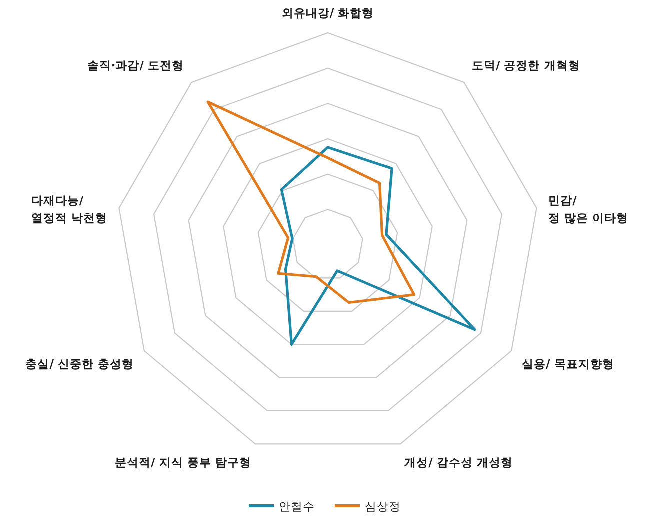 The image size is (650, 516). Describe the element at coordinates (383, 507) in the screenshot. I see `legend-label: 심상정` at that location.